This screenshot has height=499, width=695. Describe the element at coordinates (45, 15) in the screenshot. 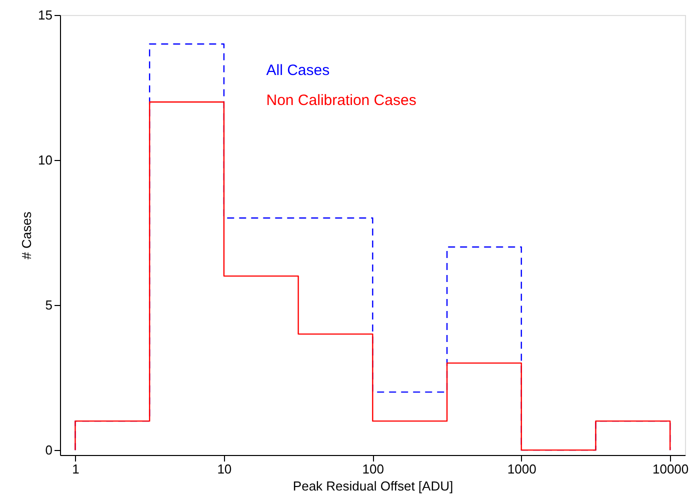

I see `y-tick-label: 15` at that location.